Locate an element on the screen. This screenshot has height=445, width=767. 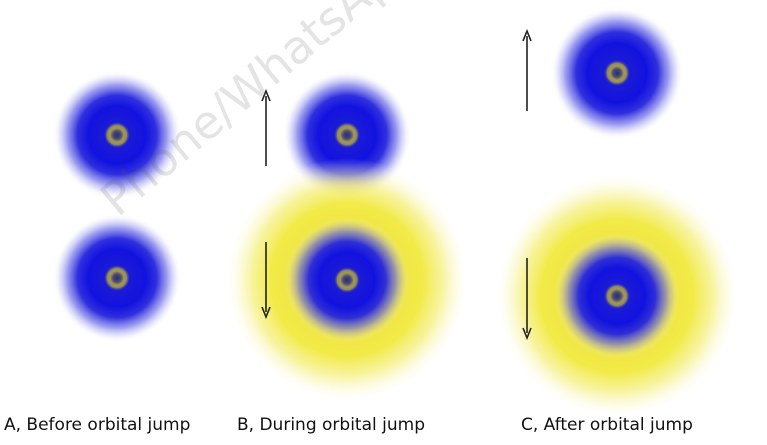
arrow-up-c is located at coordinates (527, 69).